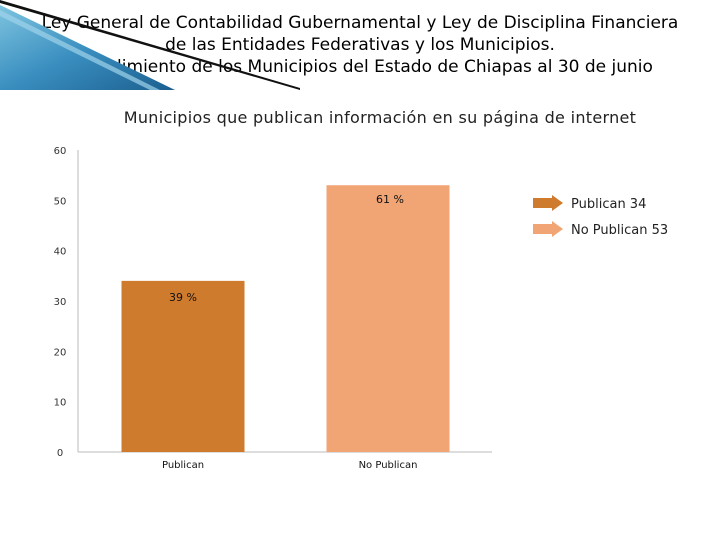 The image size is (720, 540). I want to click on data-label: 39 %, so click(183, 297).